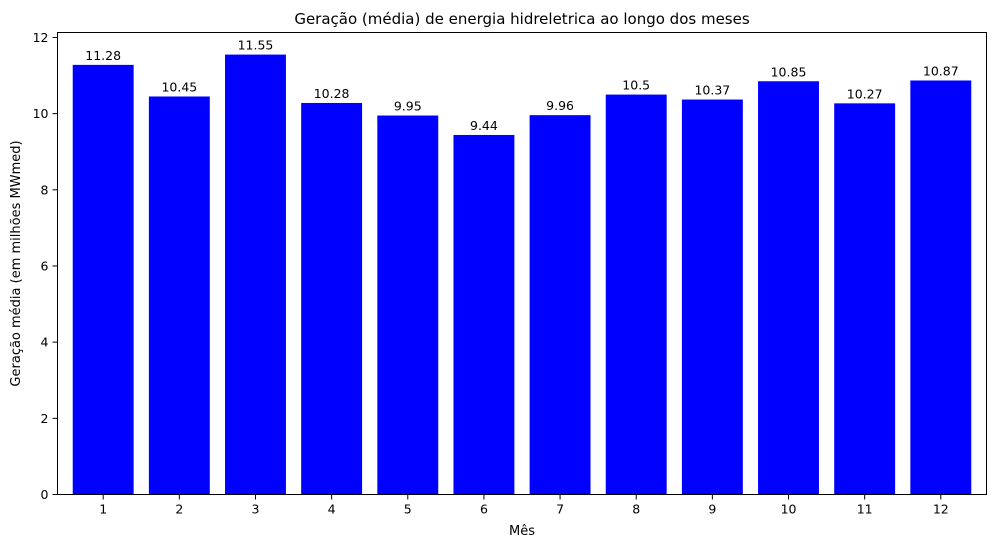 The width and height of the screenshot is (997, 552). I want to click on x-tick-label-2: 2, so click(179, 509).